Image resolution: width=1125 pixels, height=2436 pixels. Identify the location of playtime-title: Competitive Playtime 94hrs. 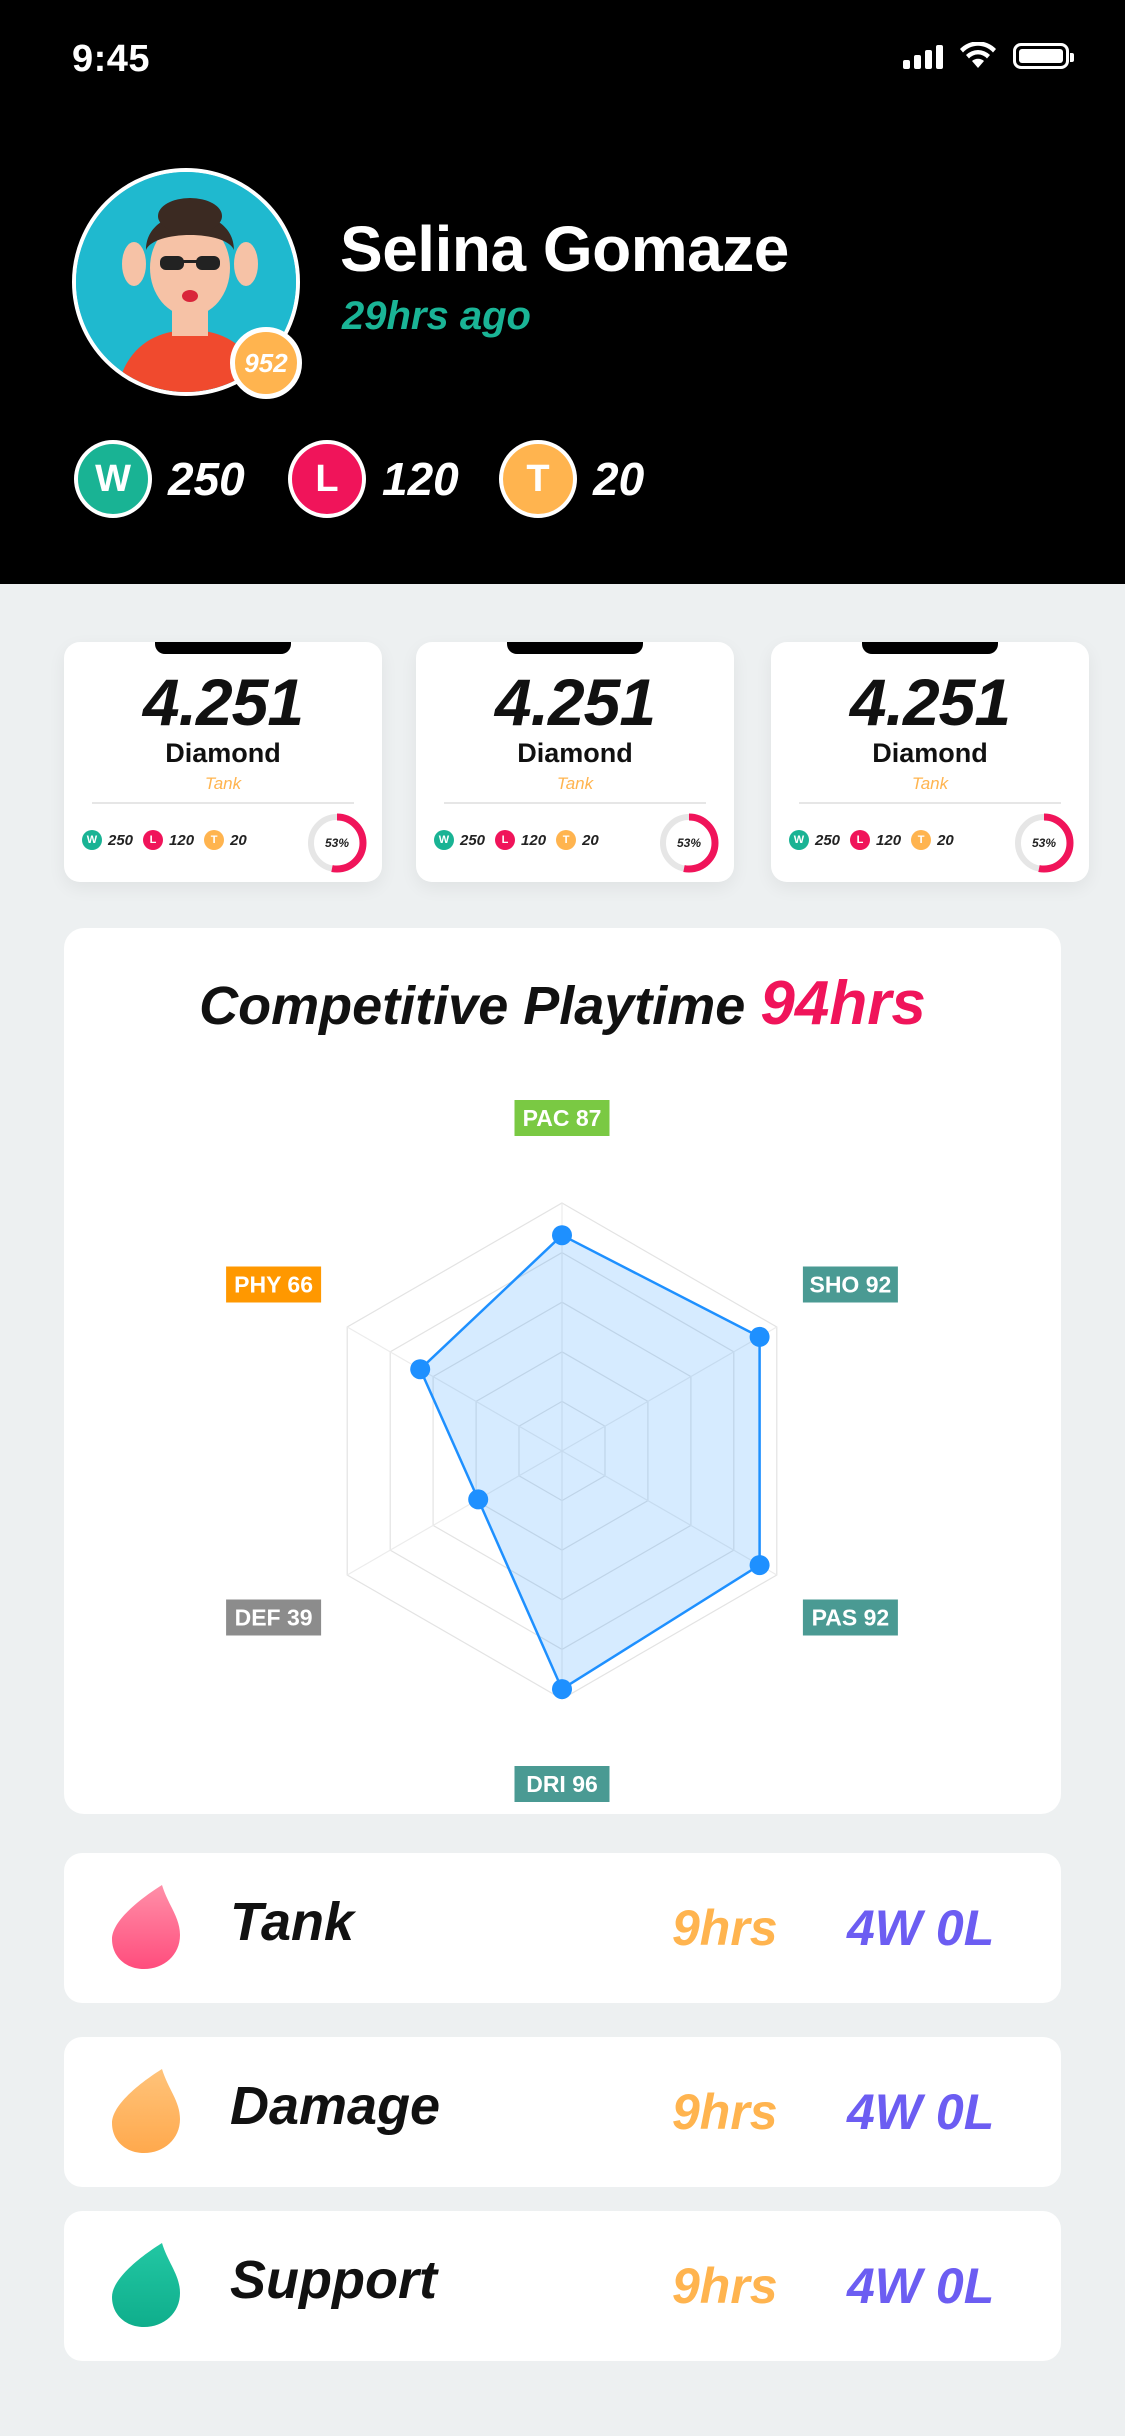
(562, 1003).